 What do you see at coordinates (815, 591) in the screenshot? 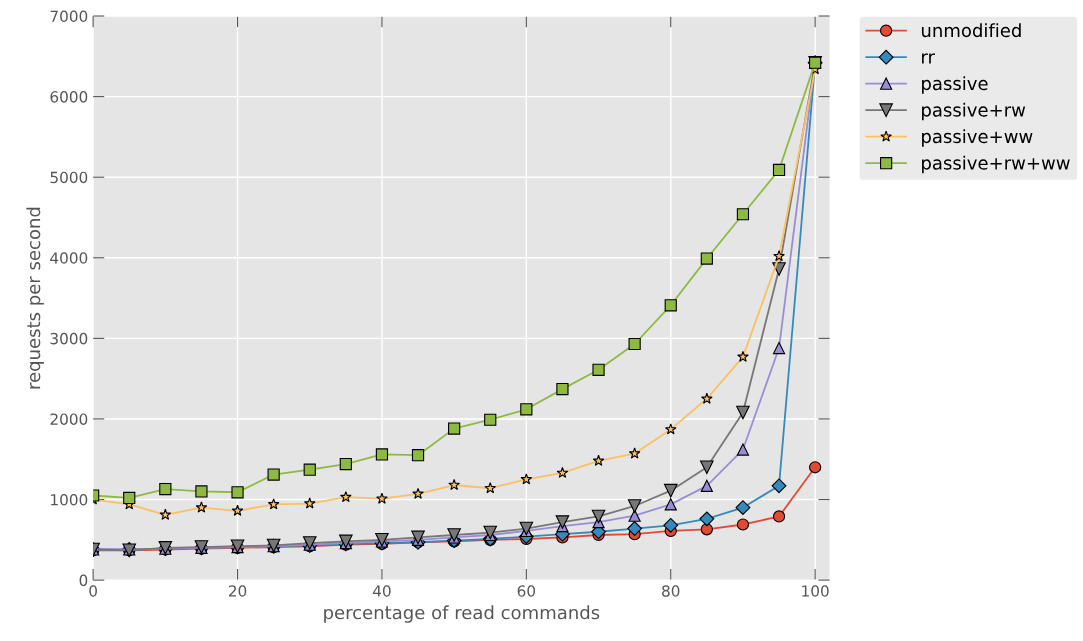
I see `x-tick-label: 100` at bounding box center [815, 591].